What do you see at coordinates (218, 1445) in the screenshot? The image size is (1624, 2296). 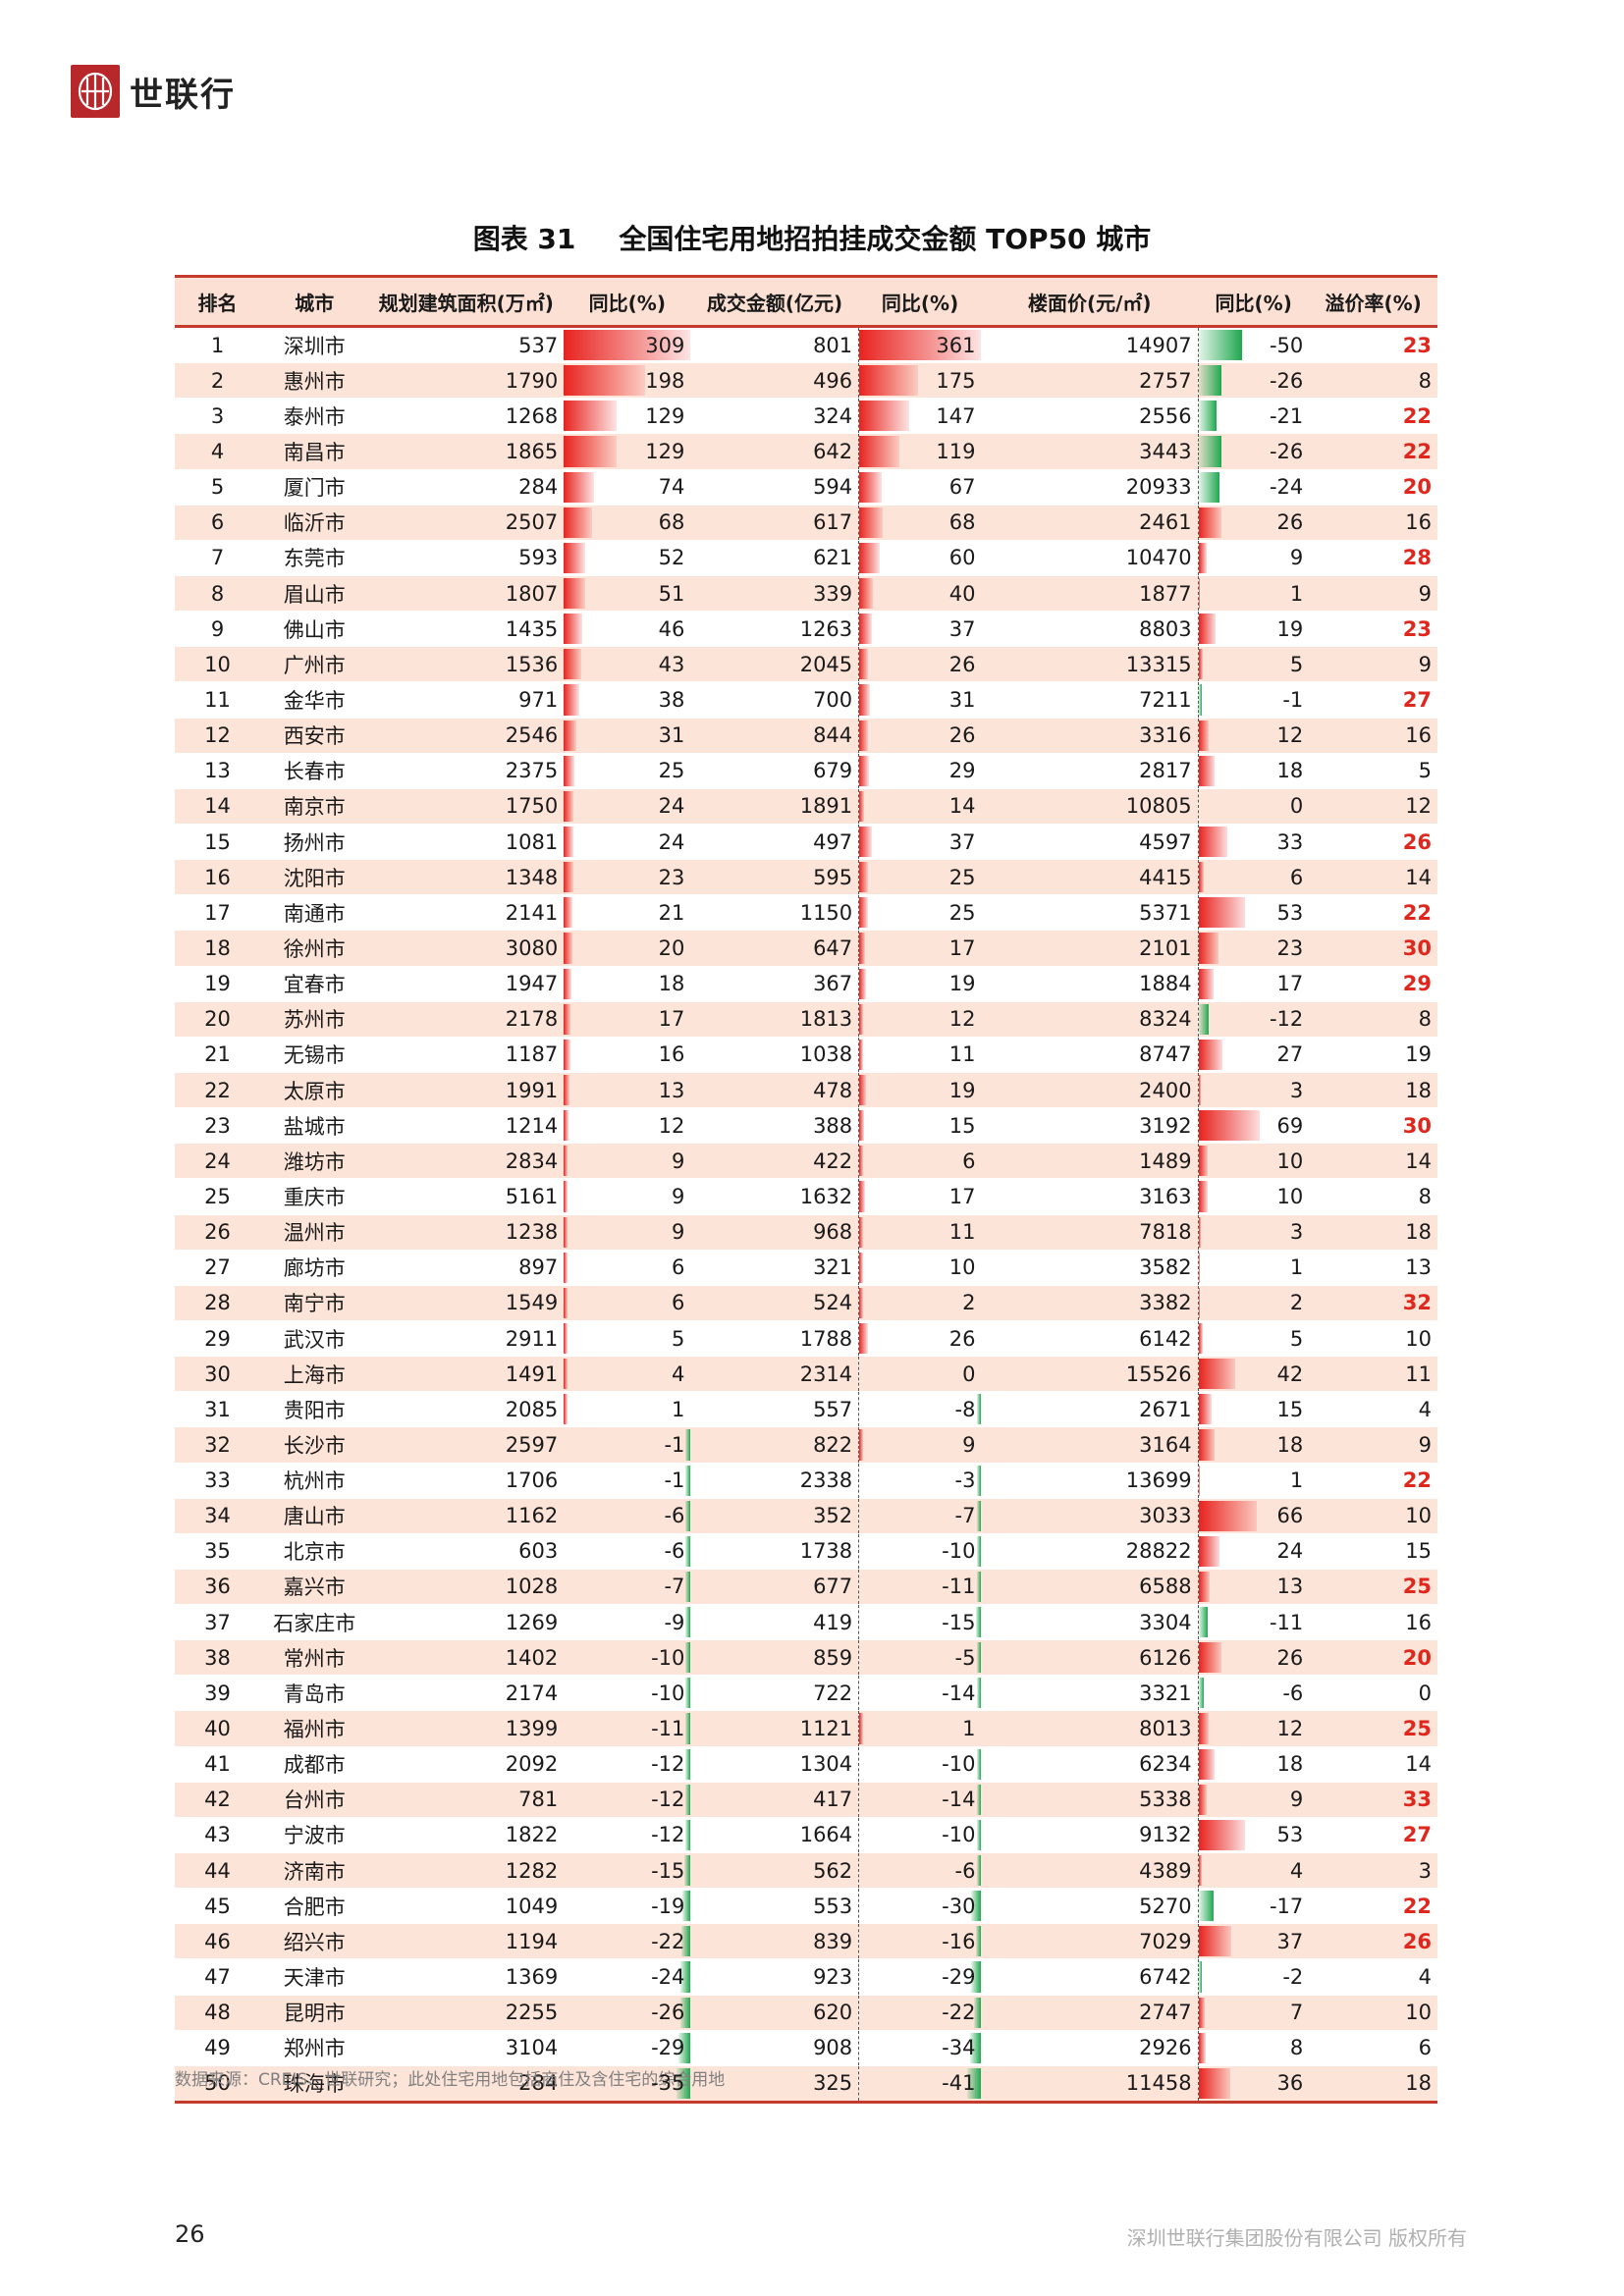 I see `cell-rank: 32` at bounding box center [218, 1445].